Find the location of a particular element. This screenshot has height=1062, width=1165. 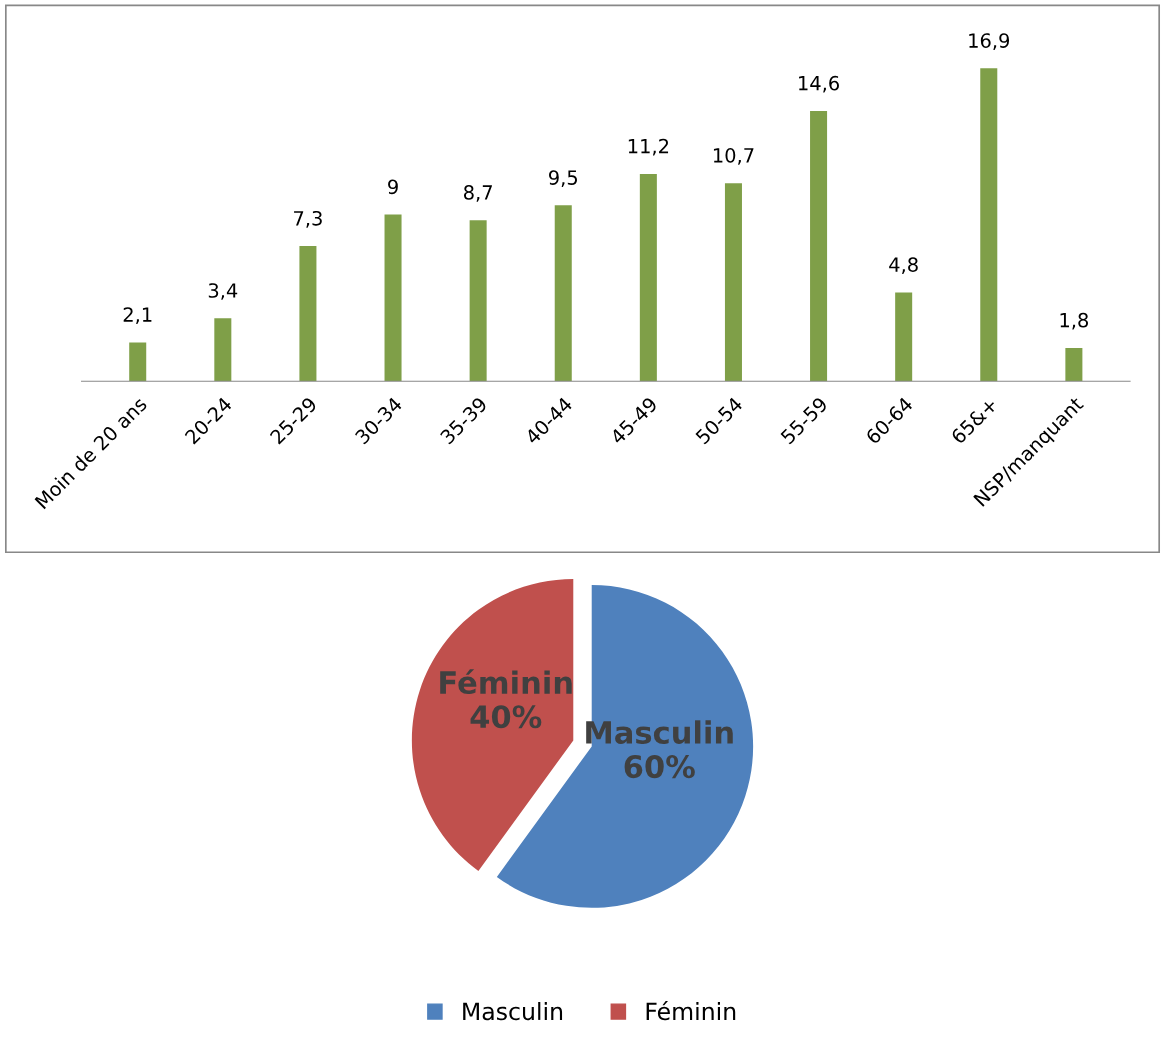

data-label: 8,7 is located at coordinates (478, 193).